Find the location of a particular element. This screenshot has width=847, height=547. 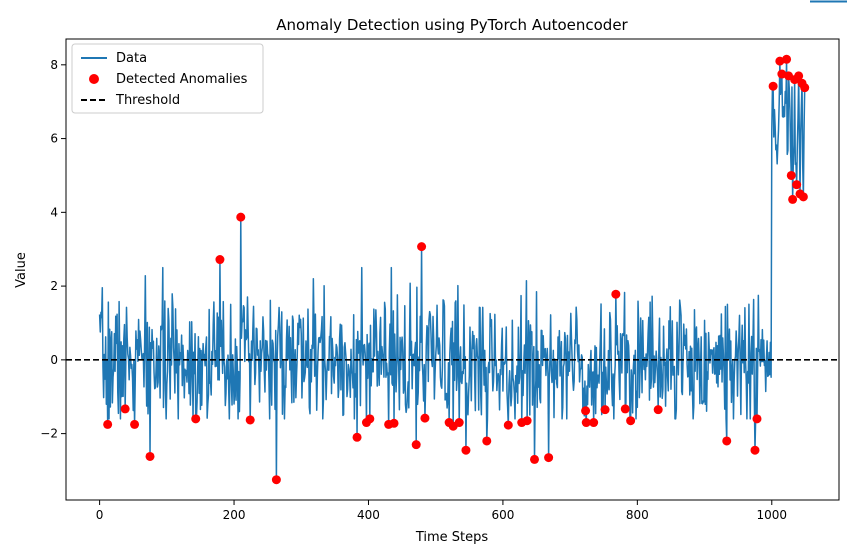

legend: Data Detected Anomalies Threshold is located at coordinates (167, 78).